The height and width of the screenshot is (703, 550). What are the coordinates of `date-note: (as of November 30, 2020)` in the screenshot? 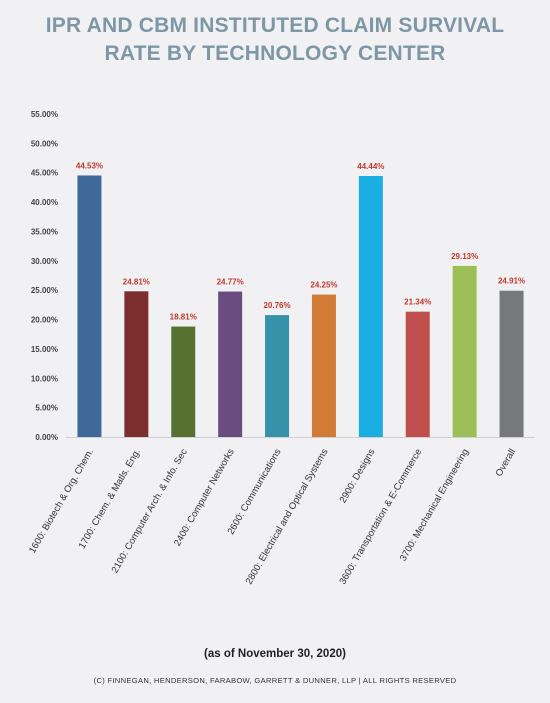 It's located at (275, 654).